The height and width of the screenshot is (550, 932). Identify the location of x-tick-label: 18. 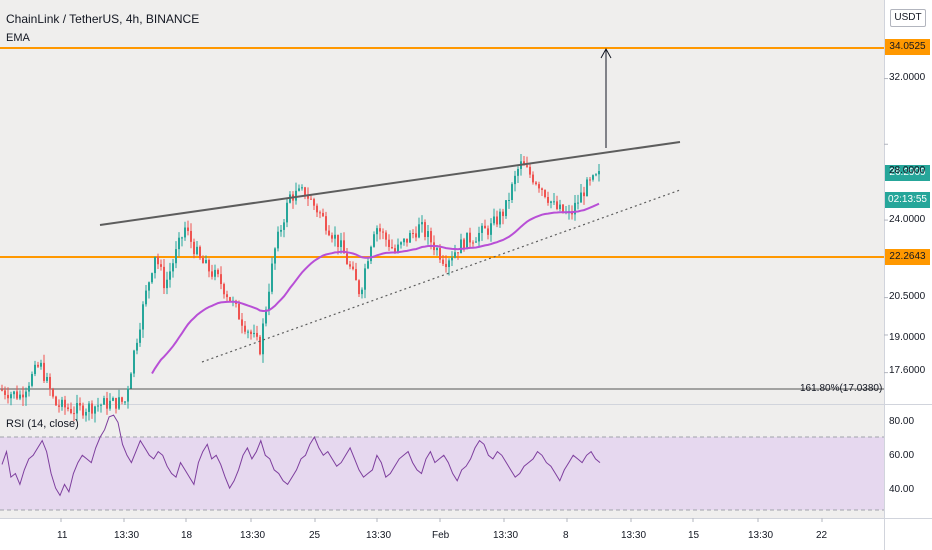
(187, 535).